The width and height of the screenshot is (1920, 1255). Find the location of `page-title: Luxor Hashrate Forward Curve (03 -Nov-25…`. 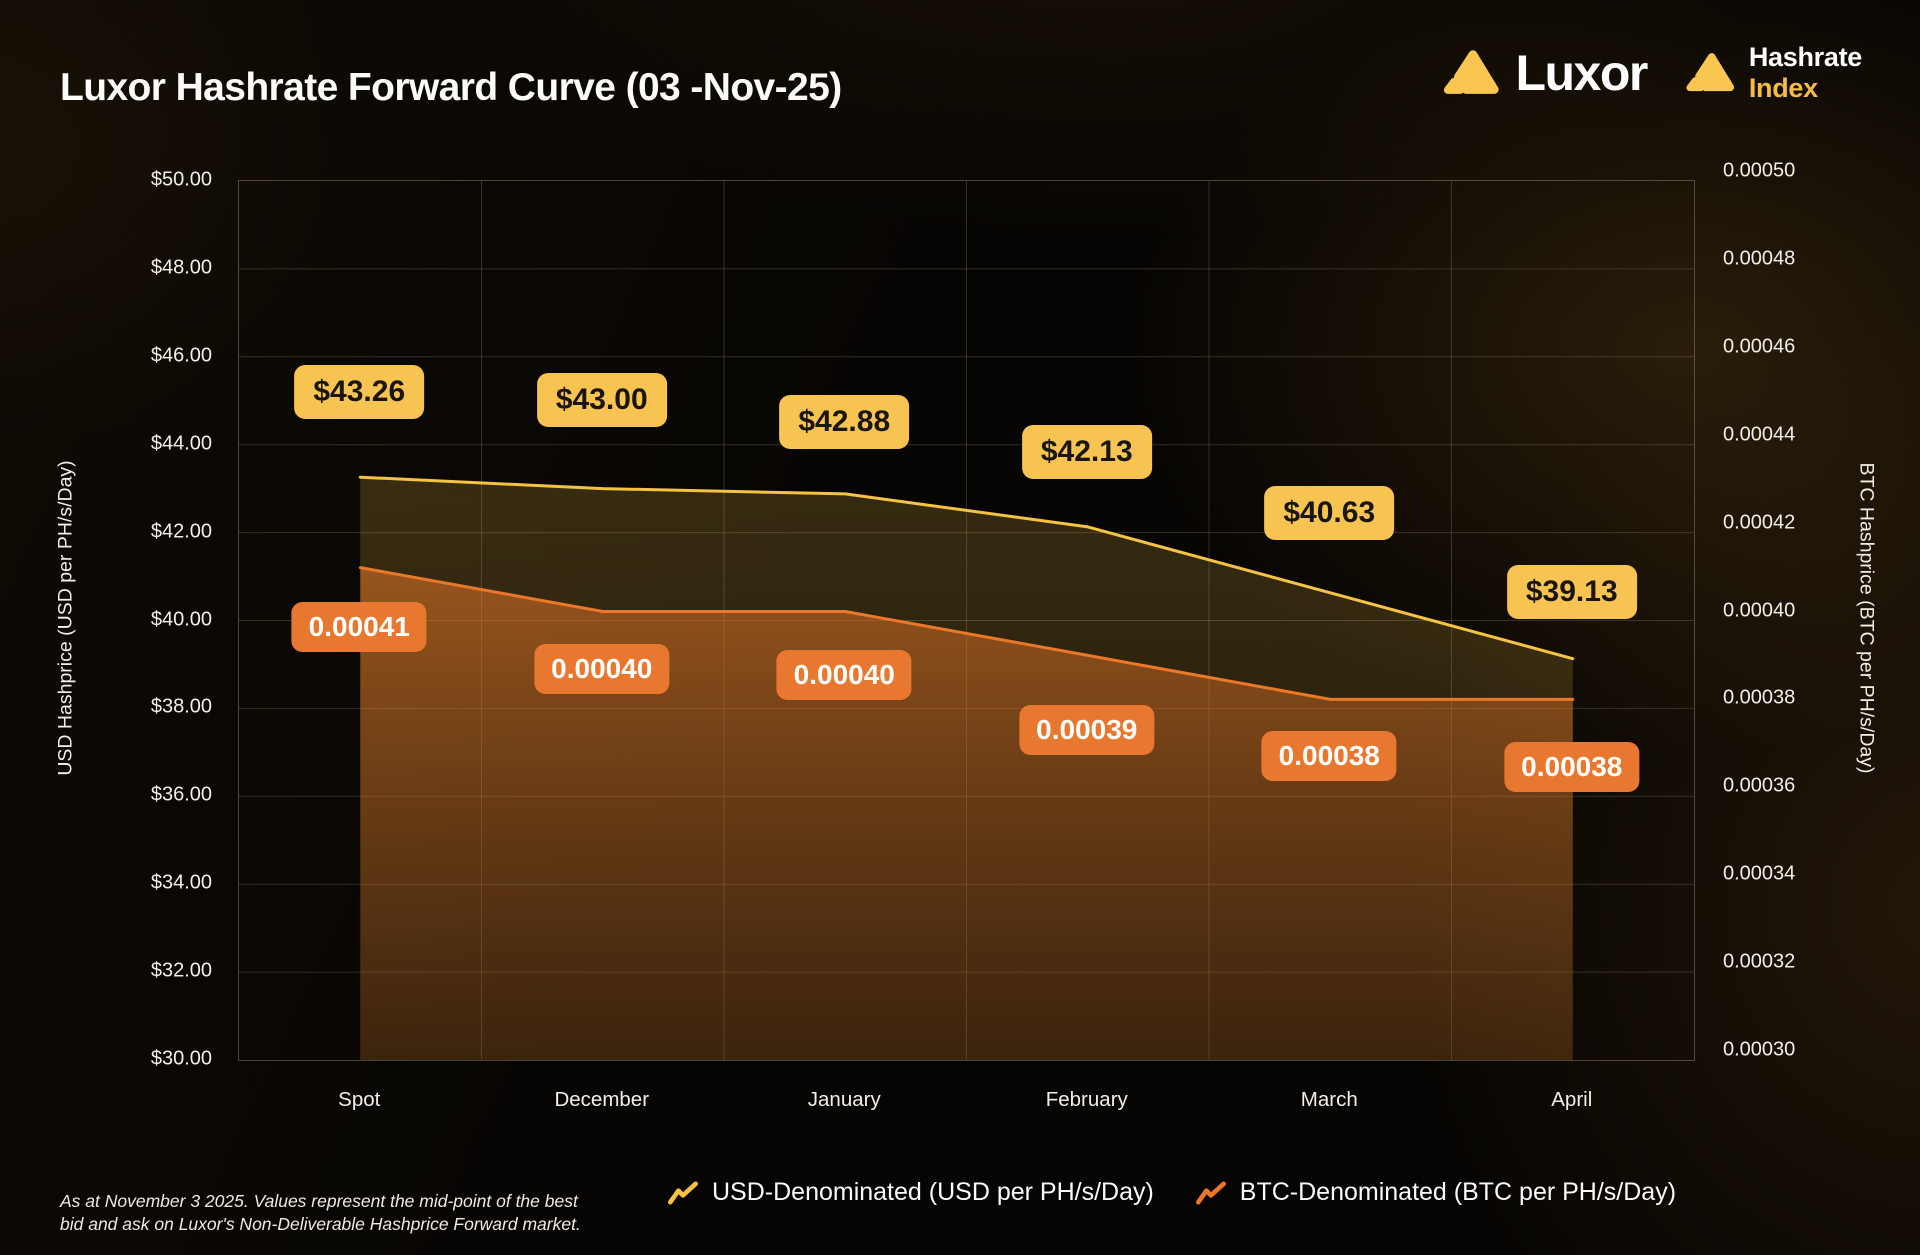

page-title: Luxor Hashrate Forward Curve (03 -Nov-25… is located at coordinates (451, 88).